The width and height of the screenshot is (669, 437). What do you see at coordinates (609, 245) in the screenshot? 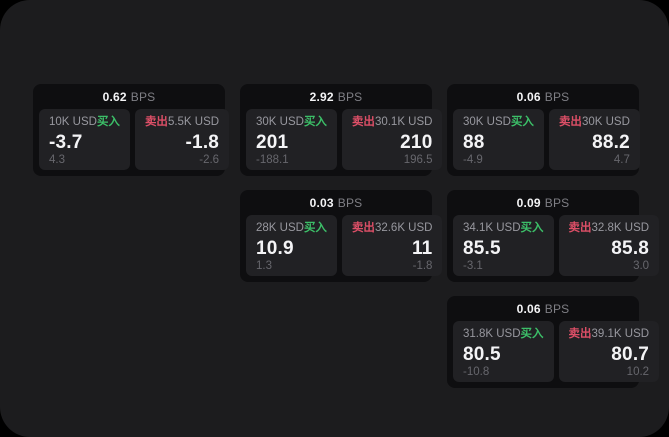
I see `sell-tile: 卖出 32.8K USD 85.8 3.0` at bounding box center [609, 245].